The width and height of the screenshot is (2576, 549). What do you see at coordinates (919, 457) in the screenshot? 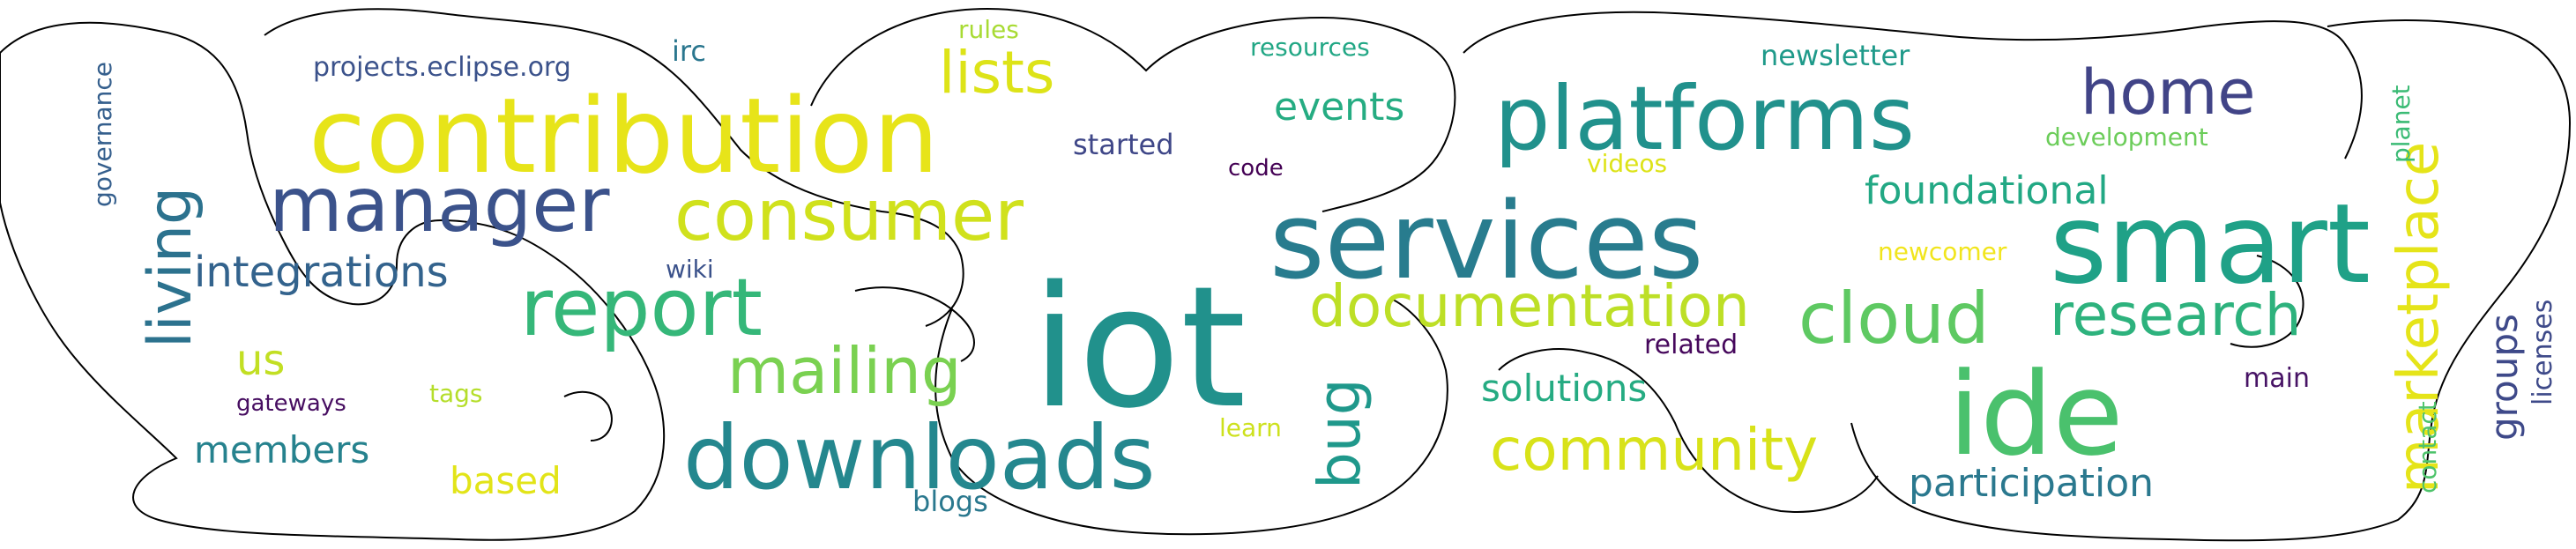
I see `word-downloads: downloads` at bounding box center [919, 457].